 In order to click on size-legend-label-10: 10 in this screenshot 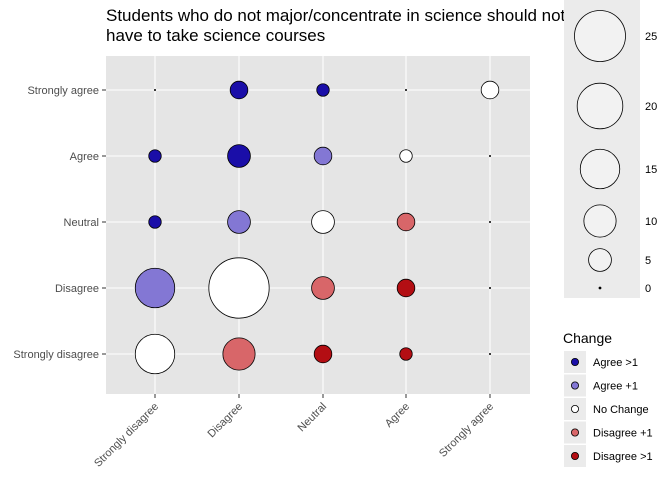, I will do `click(651, 222)`.